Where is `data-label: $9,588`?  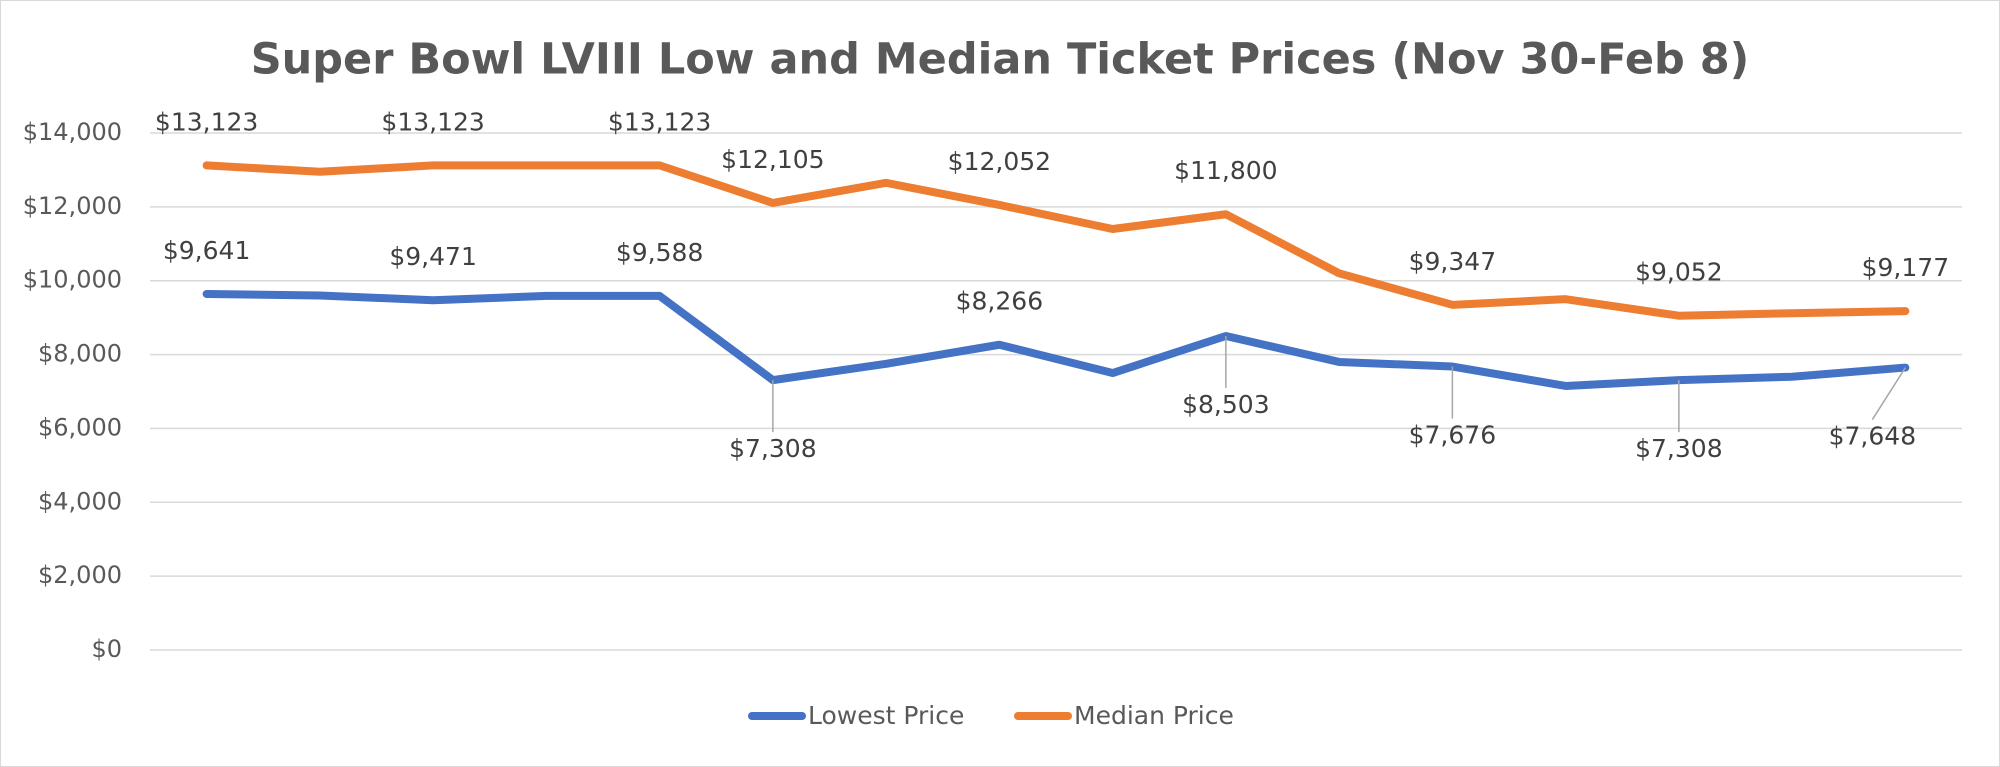 data-label: $9,588 is located at coordinates (659, 252).